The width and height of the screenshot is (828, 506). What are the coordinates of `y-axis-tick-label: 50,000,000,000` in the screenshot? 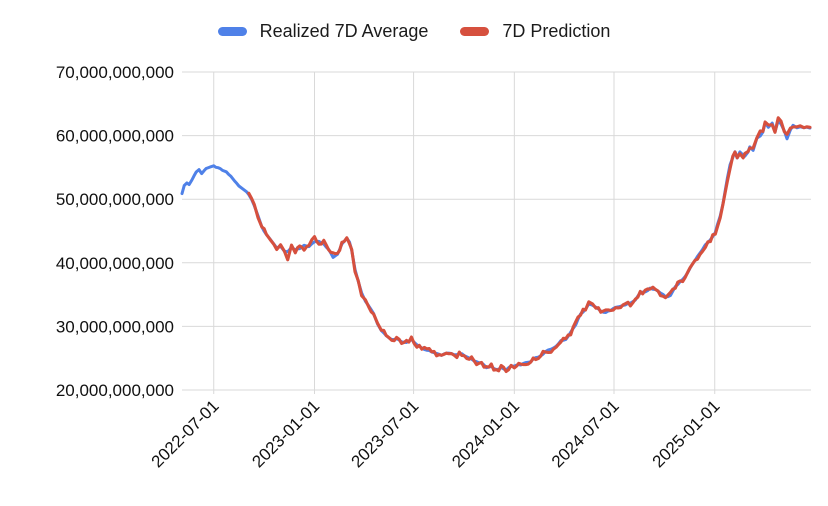 It's located at (115, 199).